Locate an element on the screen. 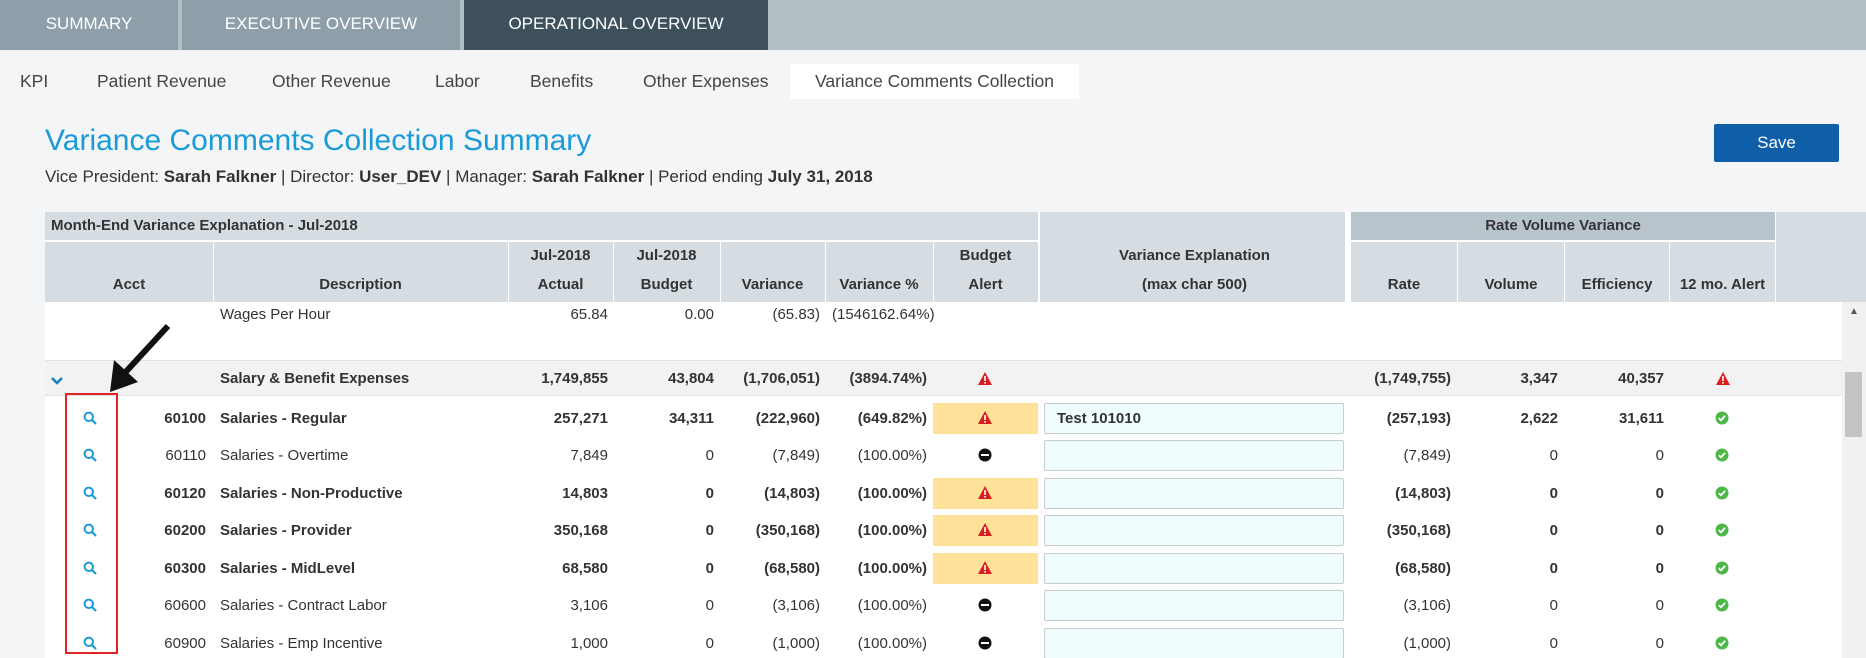  col-variance-pct: Variance % is located at coordinates (879, 284).